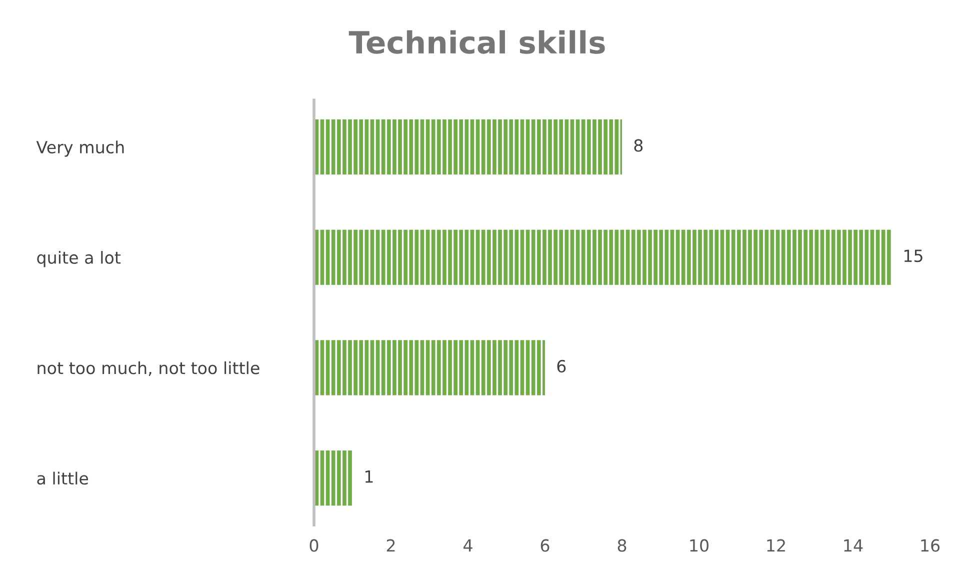 The width and height of the screenshot is (955, 581). Describe the element at coordinates (545, 545) in the screenshot. I see `x-tick-label: 6` at that location.